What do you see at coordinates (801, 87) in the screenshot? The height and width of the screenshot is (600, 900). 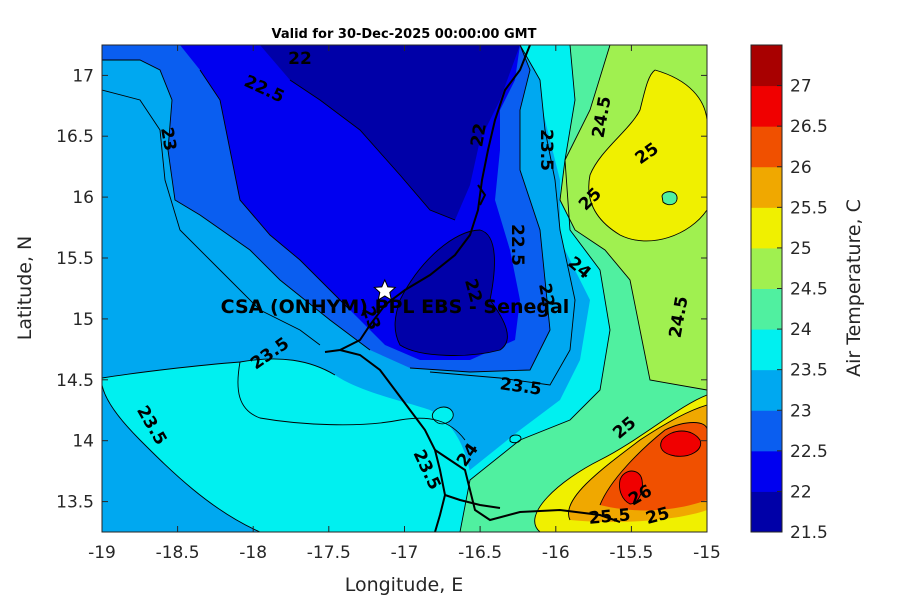 I see `colorbar-tick-label: 27` at bounding box center [801, 87].